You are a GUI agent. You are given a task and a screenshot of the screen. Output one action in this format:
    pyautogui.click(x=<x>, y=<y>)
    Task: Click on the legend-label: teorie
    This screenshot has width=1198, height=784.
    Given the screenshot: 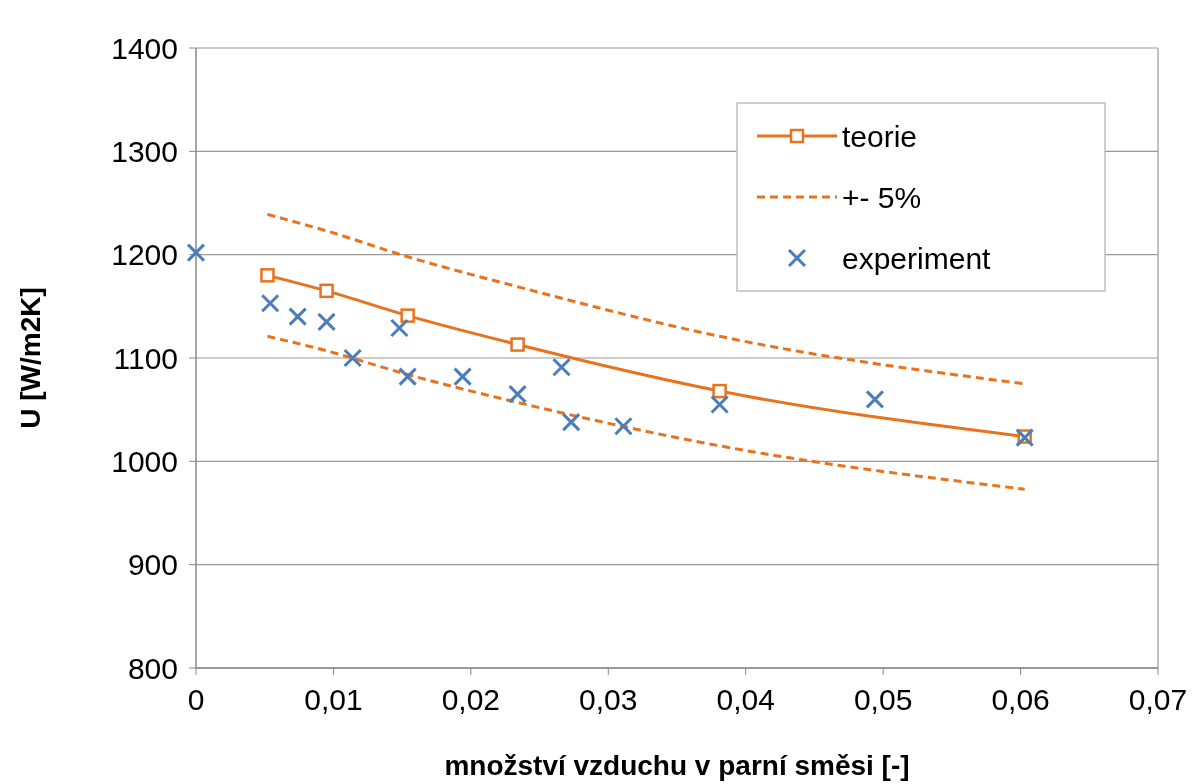 What is the action you would take?
    pyautogui.click(x=880, y=136)
    